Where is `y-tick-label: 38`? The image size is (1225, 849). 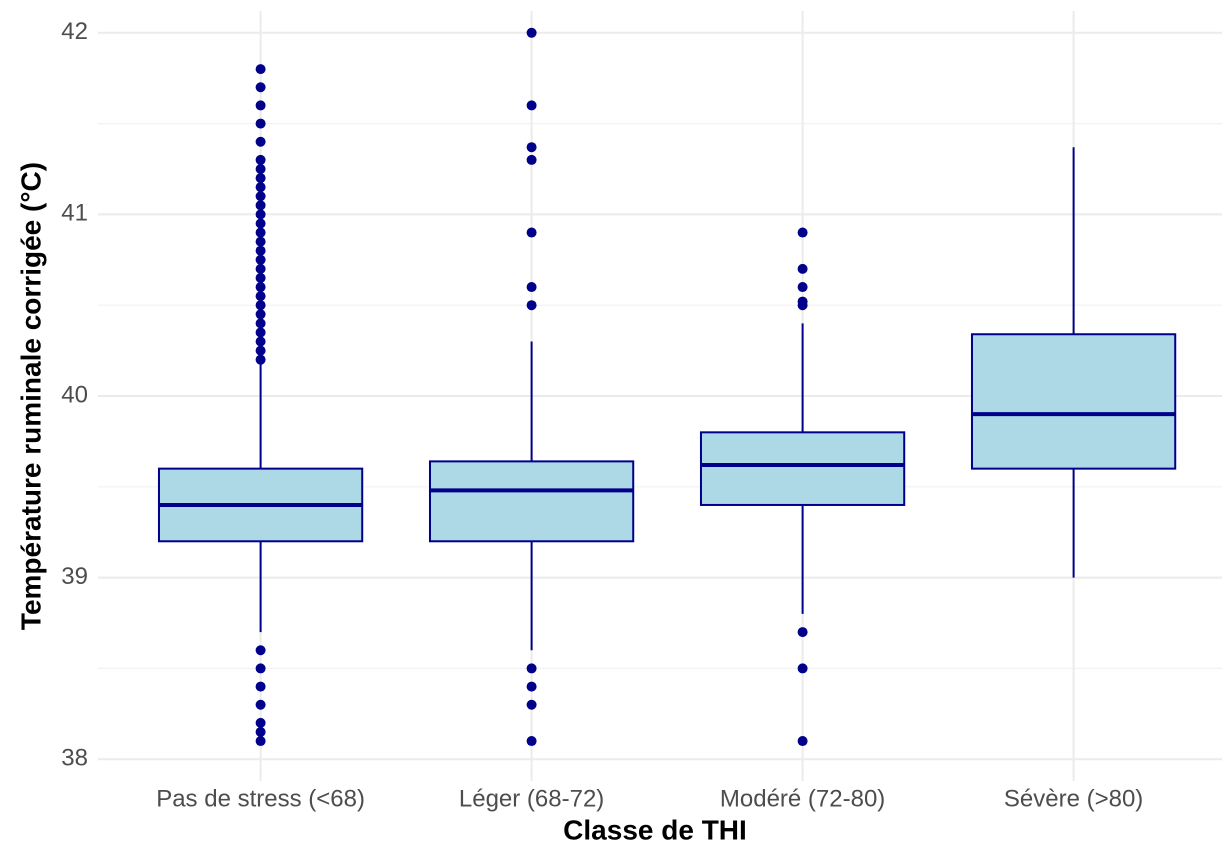 y-tick-label: 38 is located at coordinates (74, 758).